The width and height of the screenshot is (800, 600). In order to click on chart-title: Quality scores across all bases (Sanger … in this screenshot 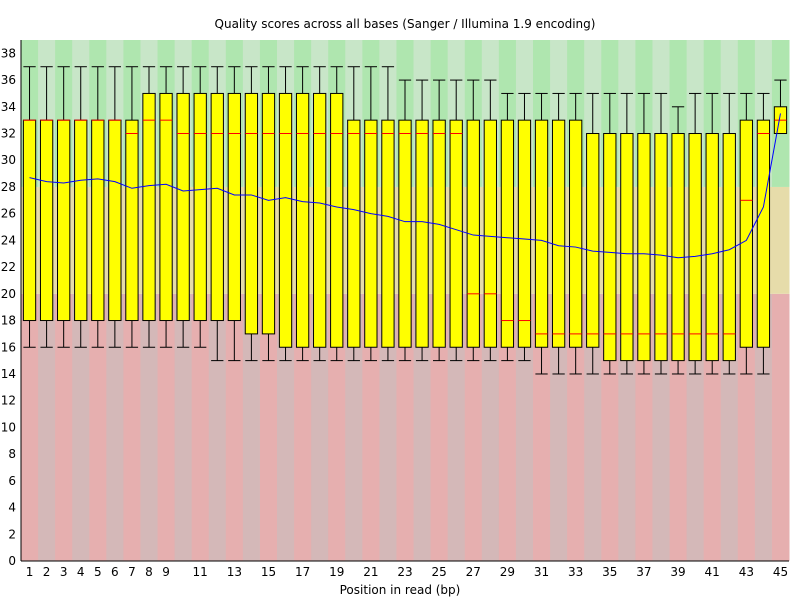, I will do `click(405, 24)`.